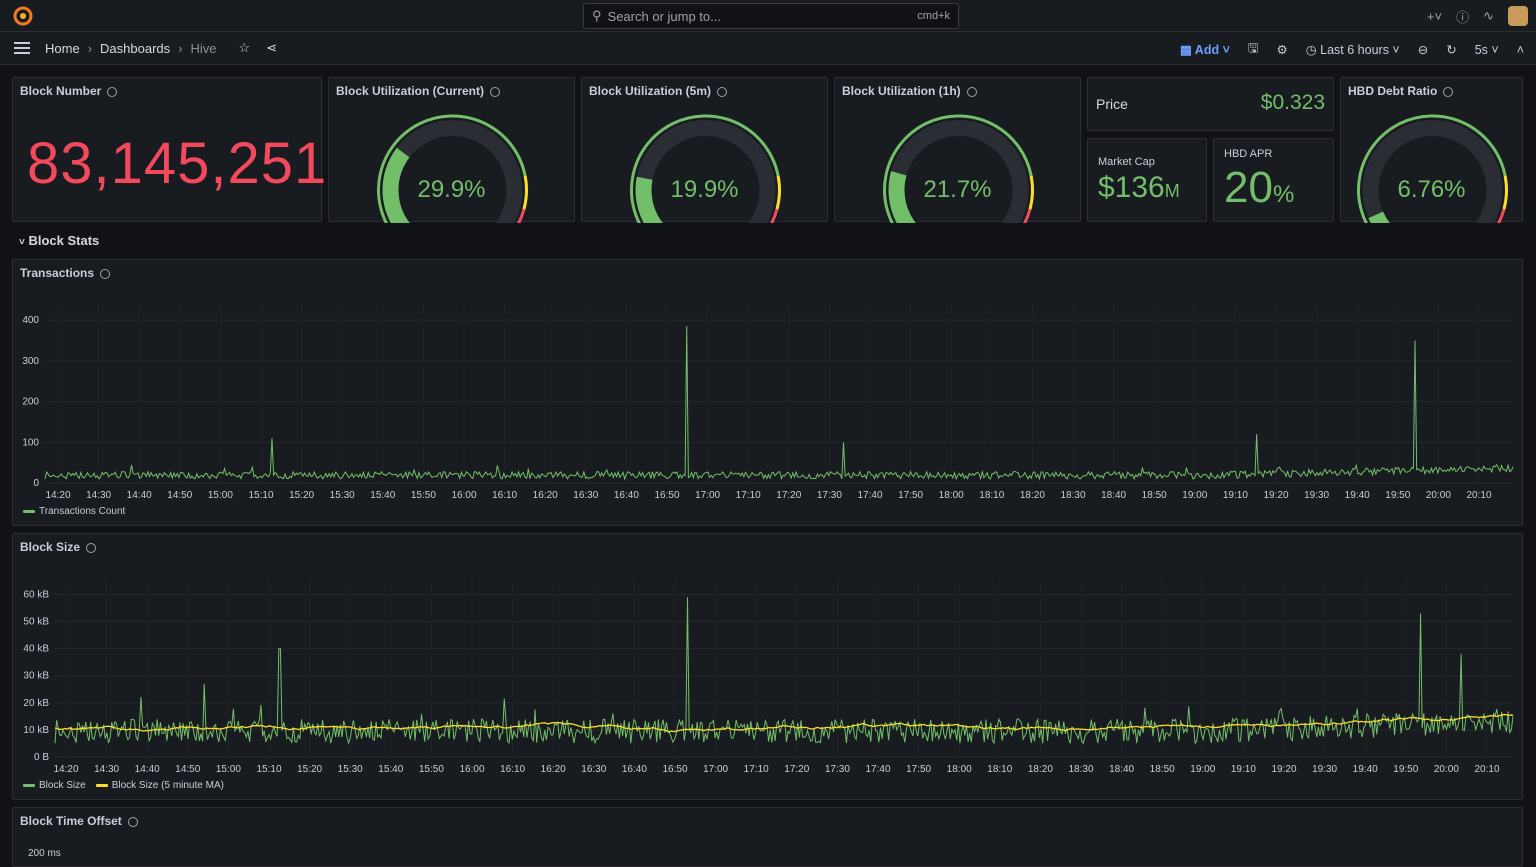  I want to click on x-tick-label: 17:10, so click(756, 769).